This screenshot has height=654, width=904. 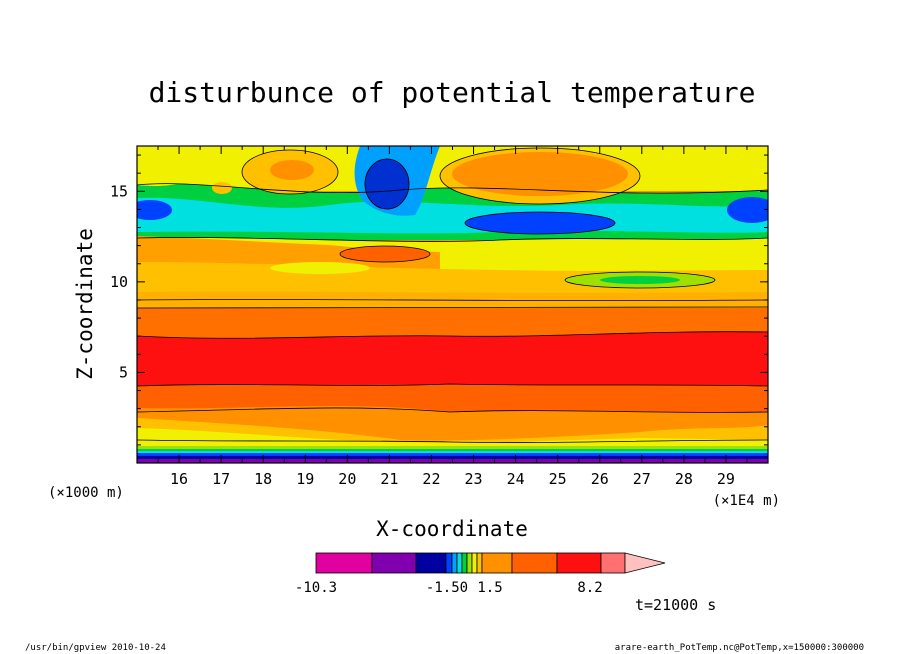 What do you see at coordinates (86, 493) in the screenshot?
I see `x-unit-left: (×1000 m)` at bounding box center [86, 493].